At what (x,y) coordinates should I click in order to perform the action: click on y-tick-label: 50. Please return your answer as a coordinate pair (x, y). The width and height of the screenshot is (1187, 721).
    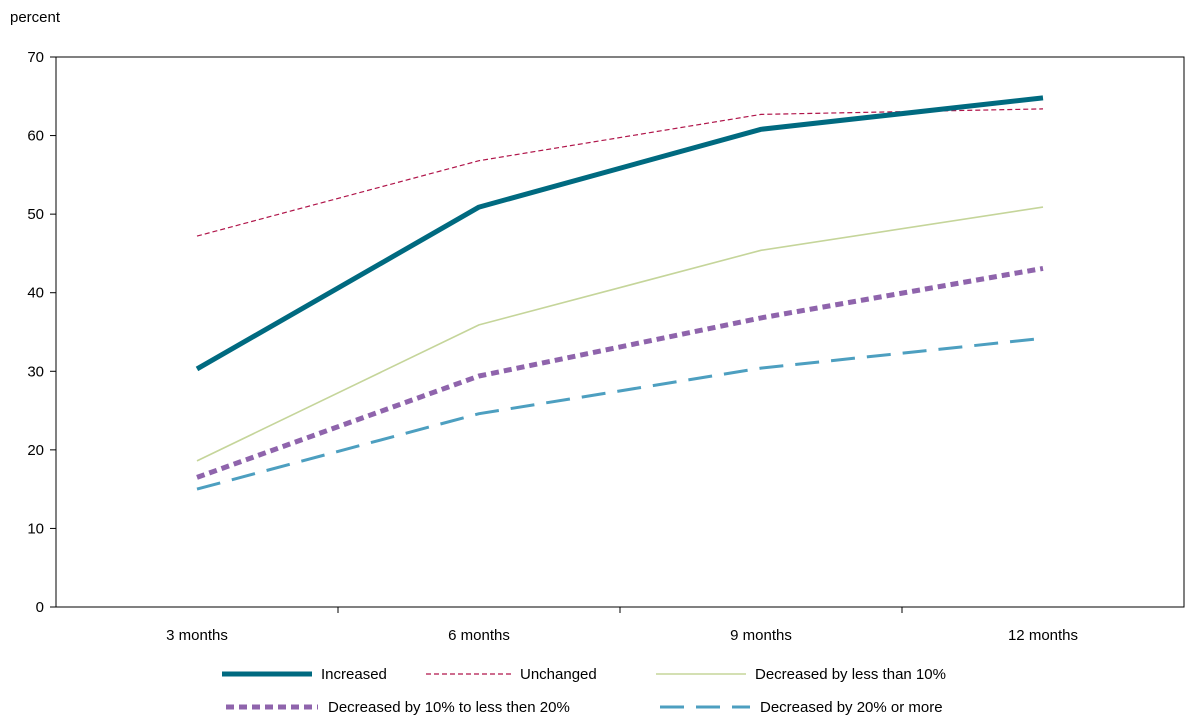
    Looking at the image, I should click on (35, 214).